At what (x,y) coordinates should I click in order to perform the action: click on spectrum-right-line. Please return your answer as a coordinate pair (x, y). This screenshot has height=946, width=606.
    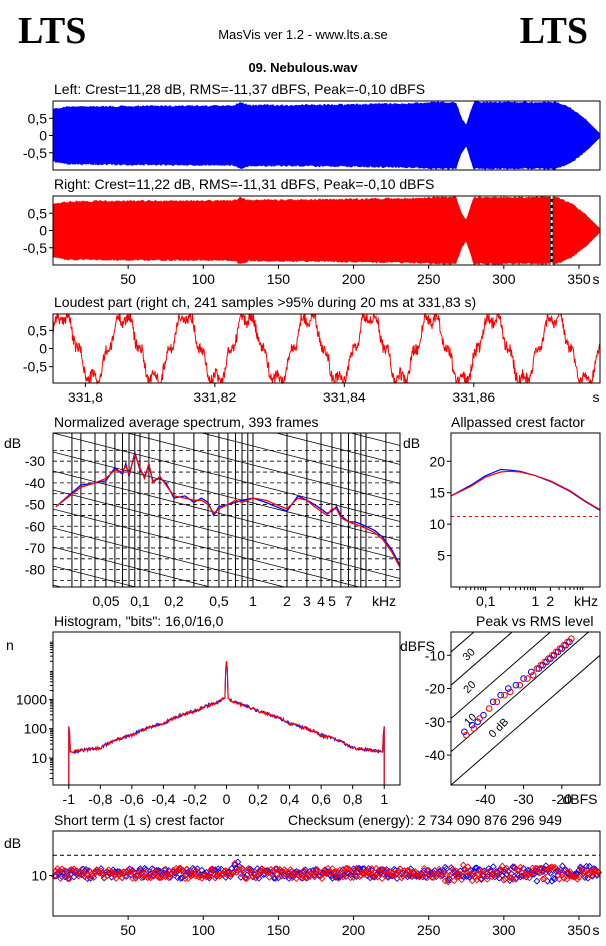
    Looking at the image, I should click on (227, 510).